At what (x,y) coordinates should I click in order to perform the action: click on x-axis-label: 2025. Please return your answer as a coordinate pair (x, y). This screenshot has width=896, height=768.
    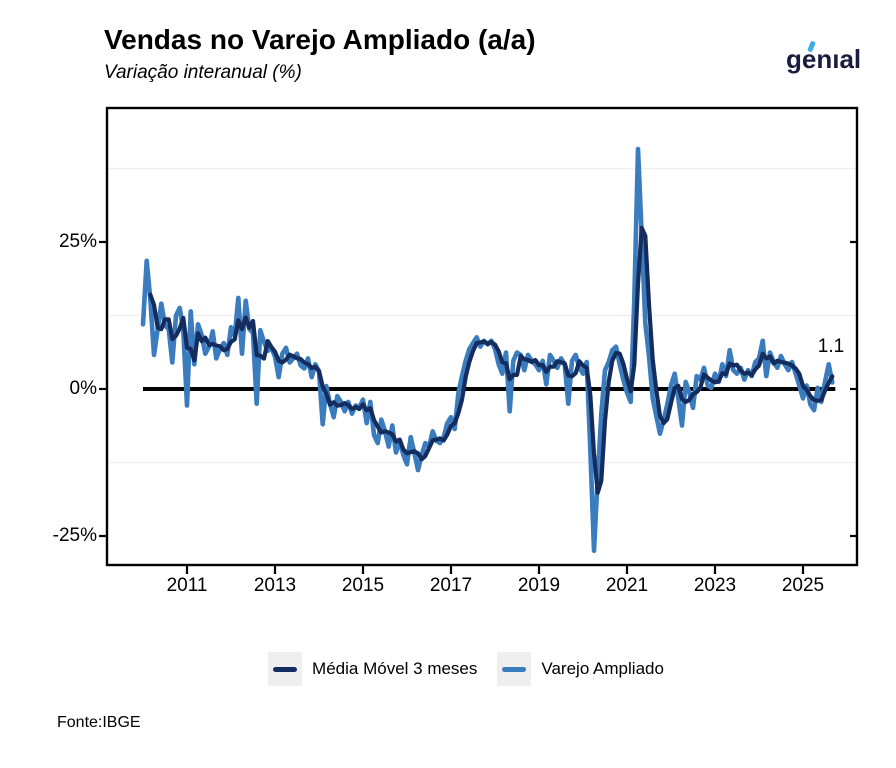
    Looking at the image, I should click on (803, 585).